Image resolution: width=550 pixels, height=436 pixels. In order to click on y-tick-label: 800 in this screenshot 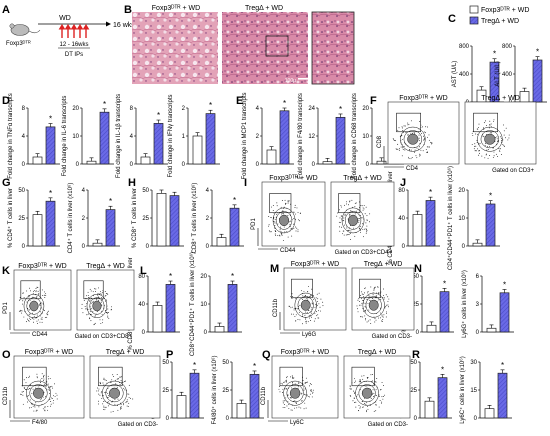, I will do `click(464, 47)`.